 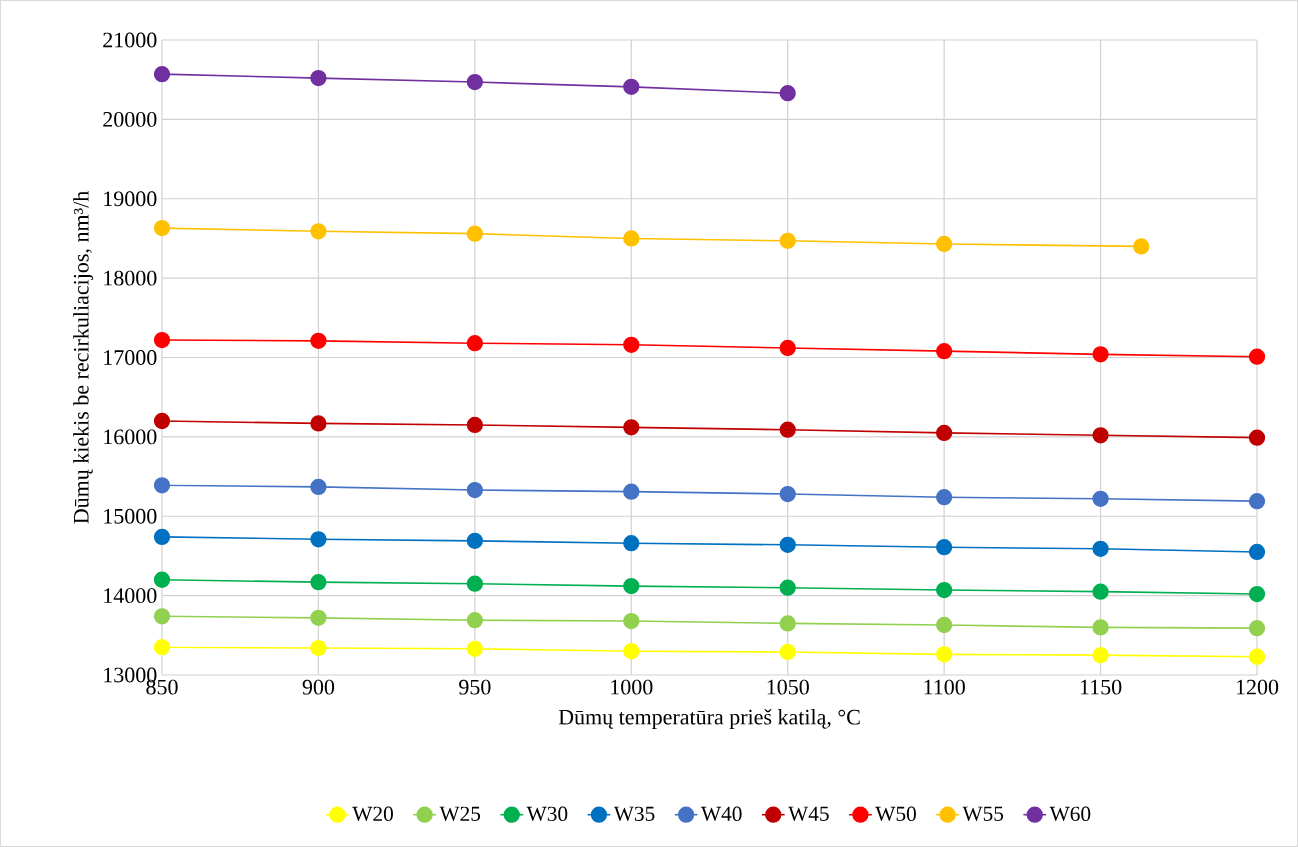 What do you see at coordinates (944, 687) in the screenshot?
I see `x-tick-label: 1100` at bounding box center [944, 687].